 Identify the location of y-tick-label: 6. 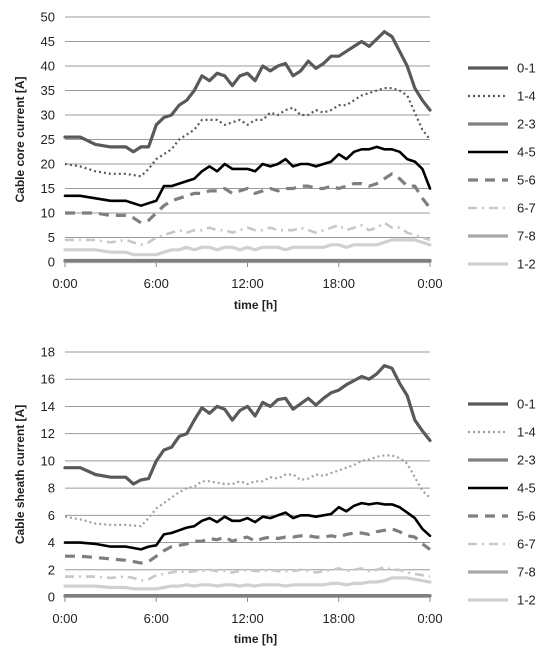
(51, 515).